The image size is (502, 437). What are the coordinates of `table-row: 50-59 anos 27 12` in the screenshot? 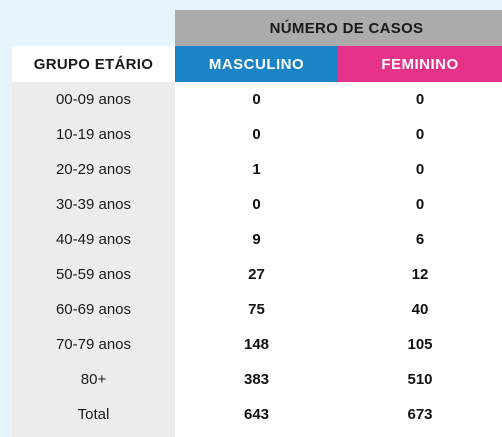 It's located at (257, 274).